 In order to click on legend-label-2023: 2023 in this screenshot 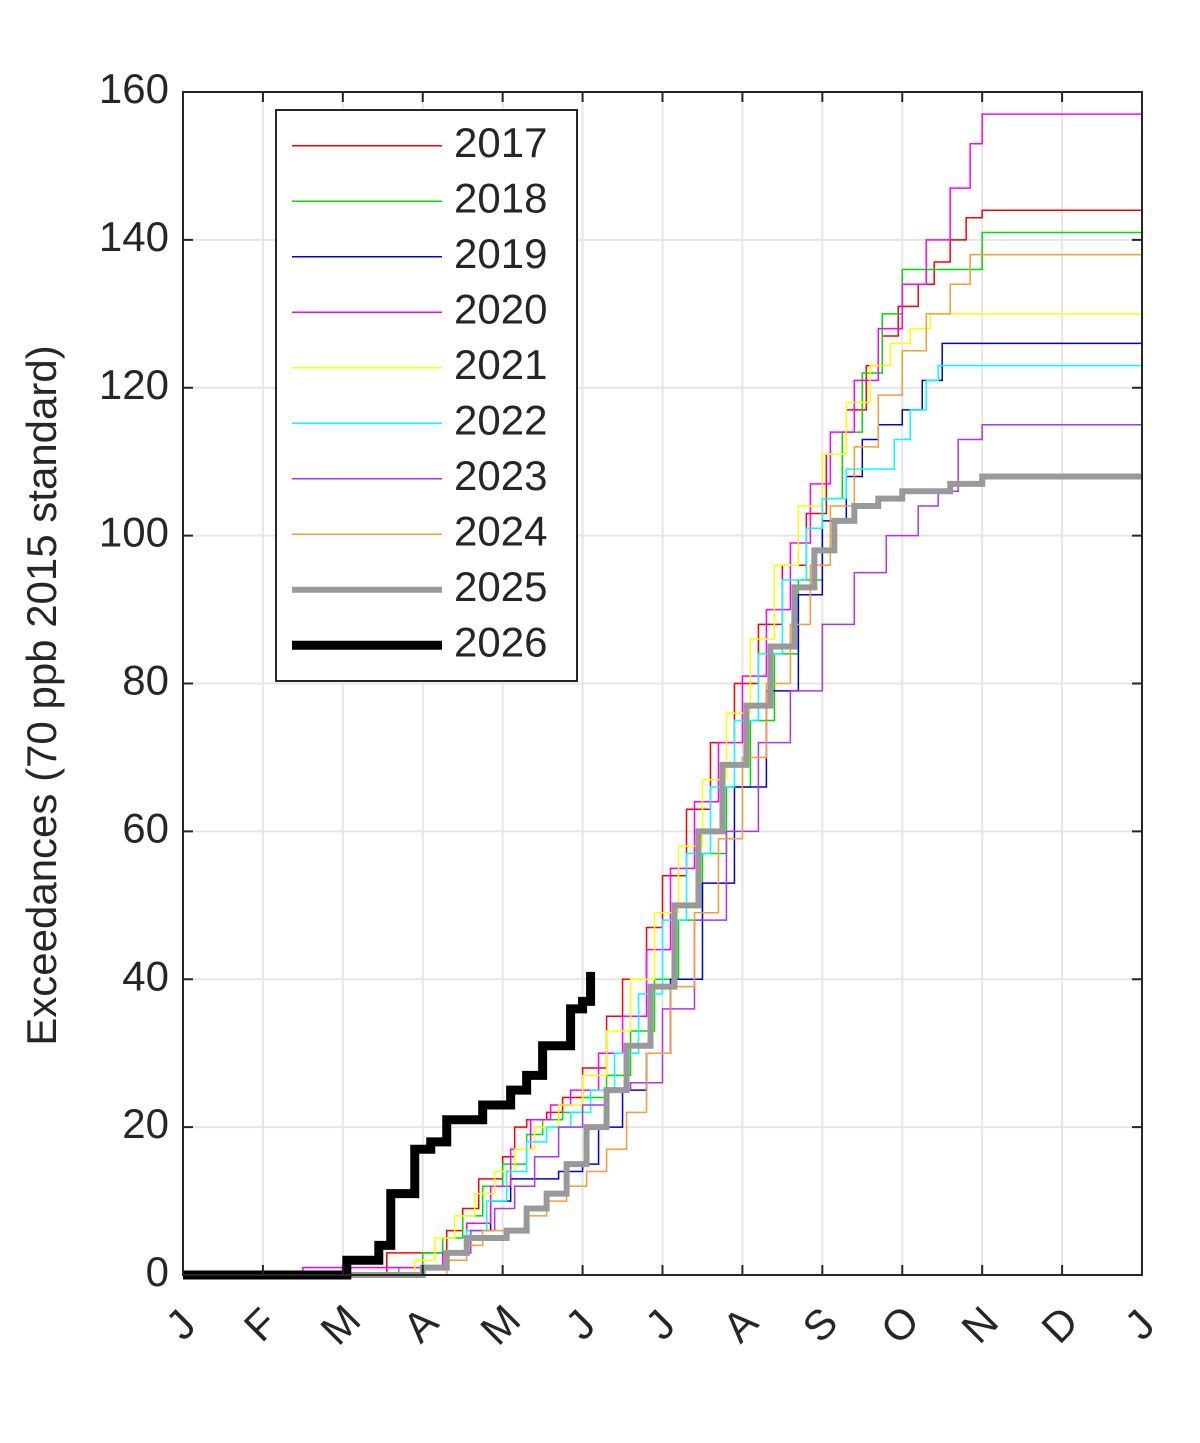, I will do `click(500, 475)`.